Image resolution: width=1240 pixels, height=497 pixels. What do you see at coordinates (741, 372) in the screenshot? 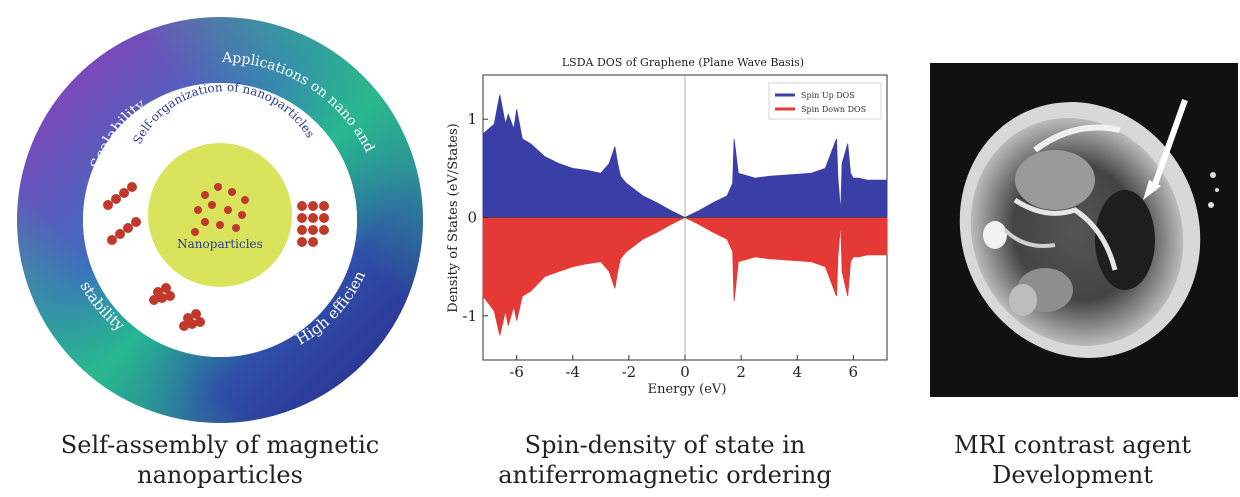
I see `x-tick-label: 2` at bounding box center [741, 372].